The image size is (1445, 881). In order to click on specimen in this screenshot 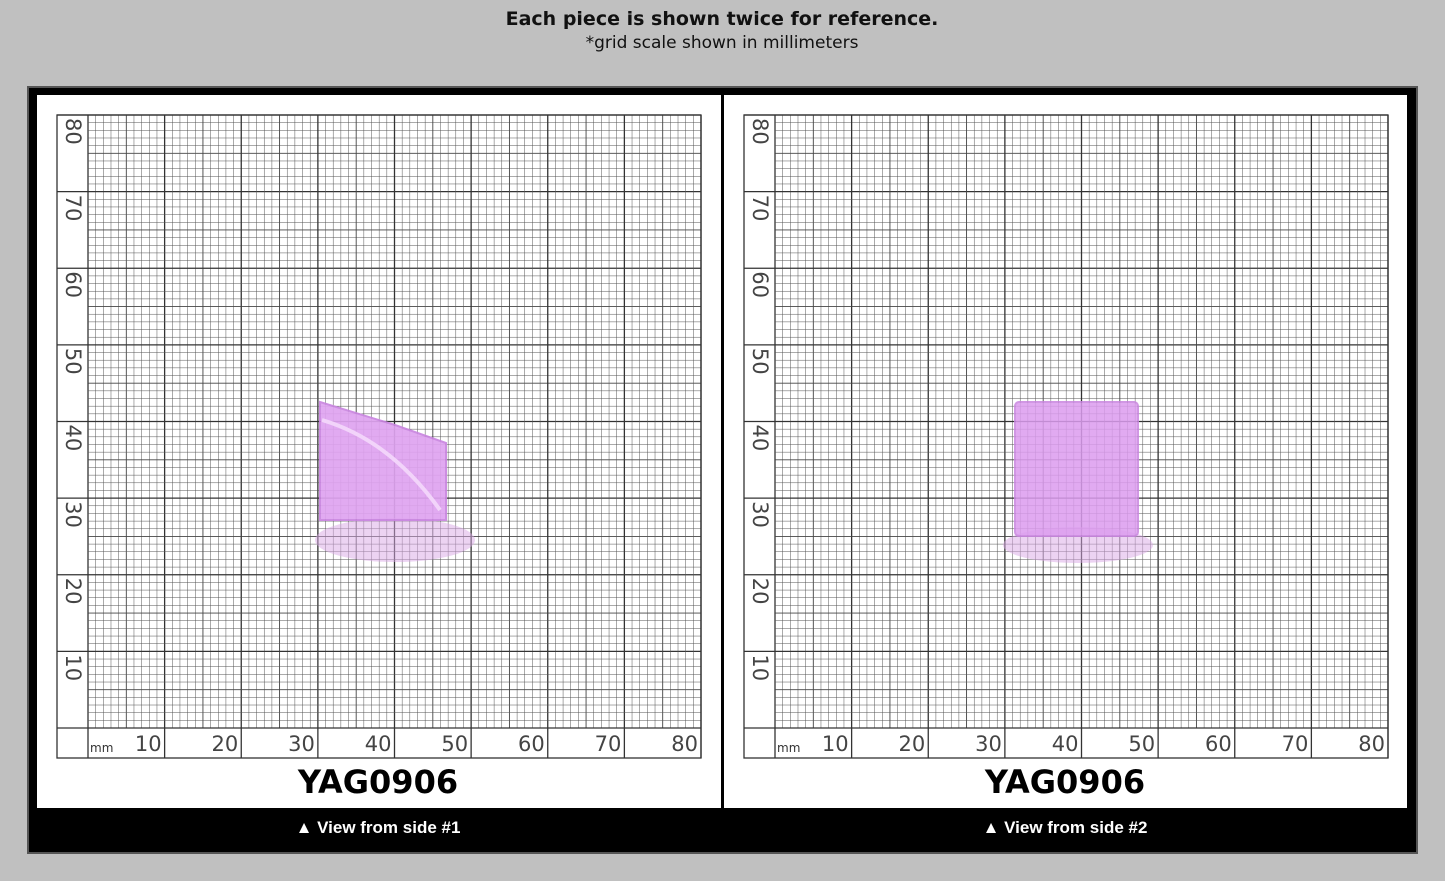, I will do `click(1076, 469)`.